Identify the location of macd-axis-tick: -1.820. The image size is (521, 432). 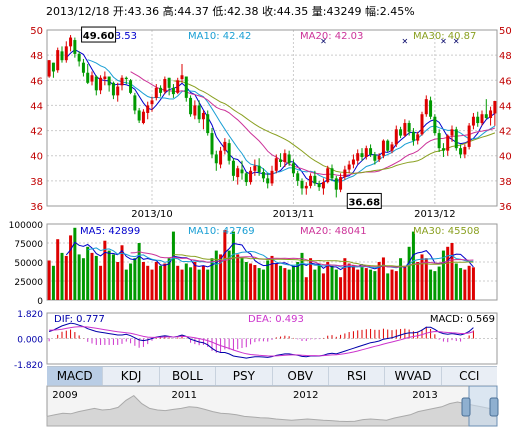
(28, 366).